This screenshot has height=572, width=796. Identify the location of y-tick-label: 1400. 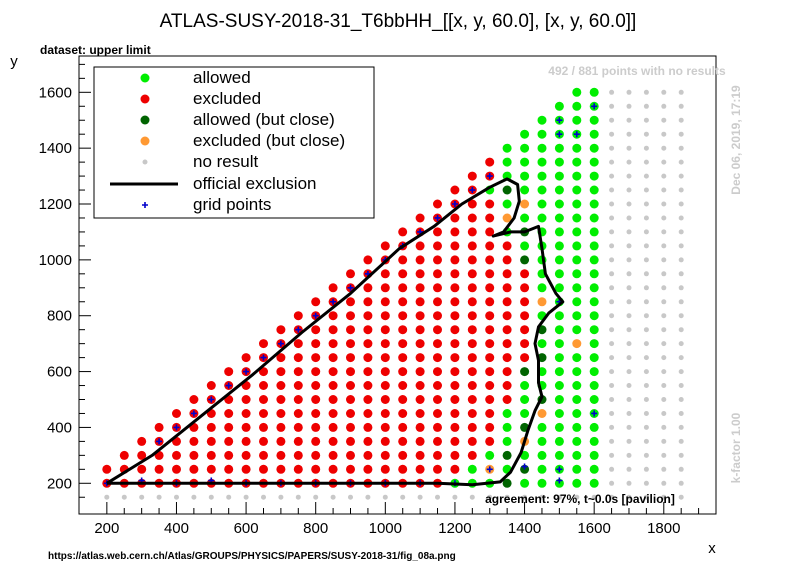
(55, 148).